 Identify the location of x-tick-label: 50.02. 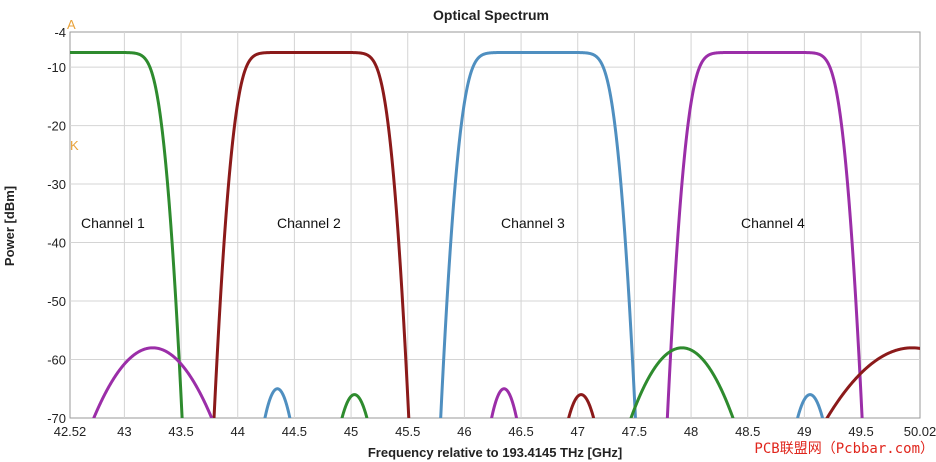
(920, 431).